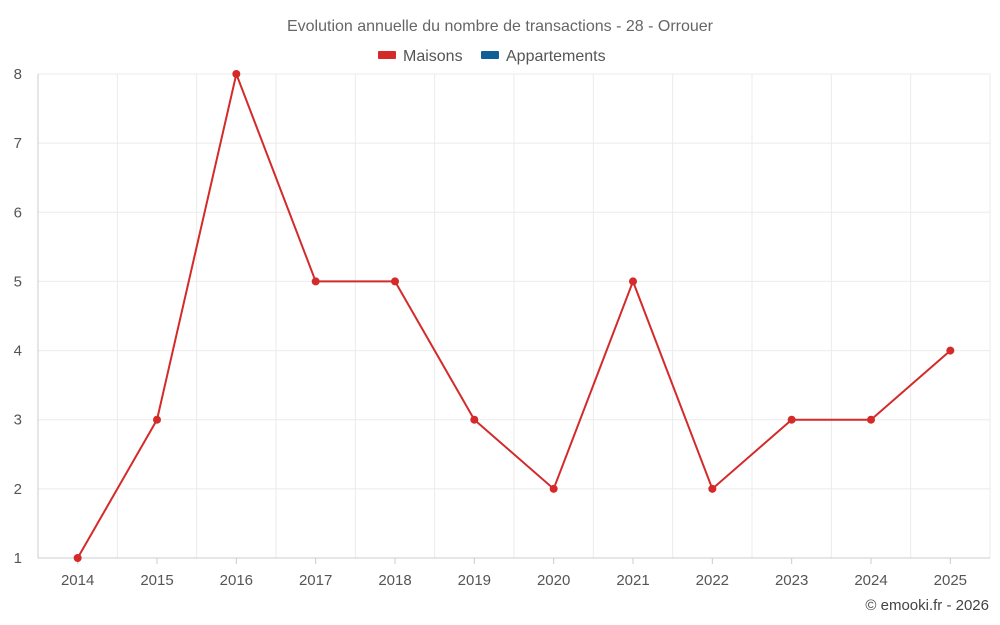  What do you see at coordinates (633, 281) in the screenshot?
I see `data-point-maisons-2021` at bounding box center [633, 281].